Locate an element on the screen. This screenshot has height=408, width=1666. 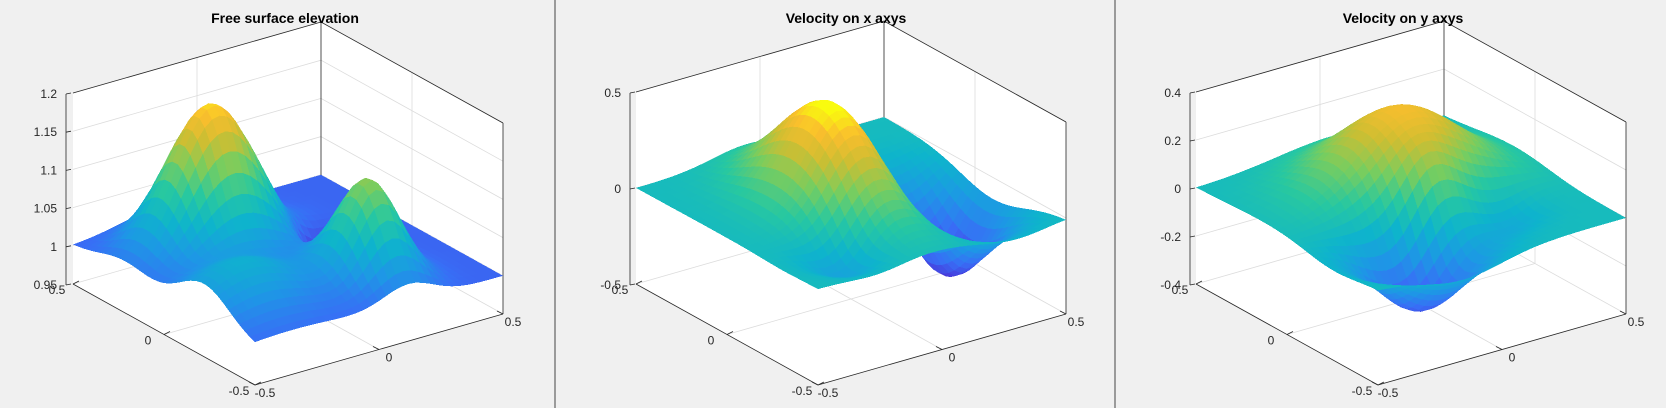
z-tick-label: 1.2 is located at coordinates (48, 94).